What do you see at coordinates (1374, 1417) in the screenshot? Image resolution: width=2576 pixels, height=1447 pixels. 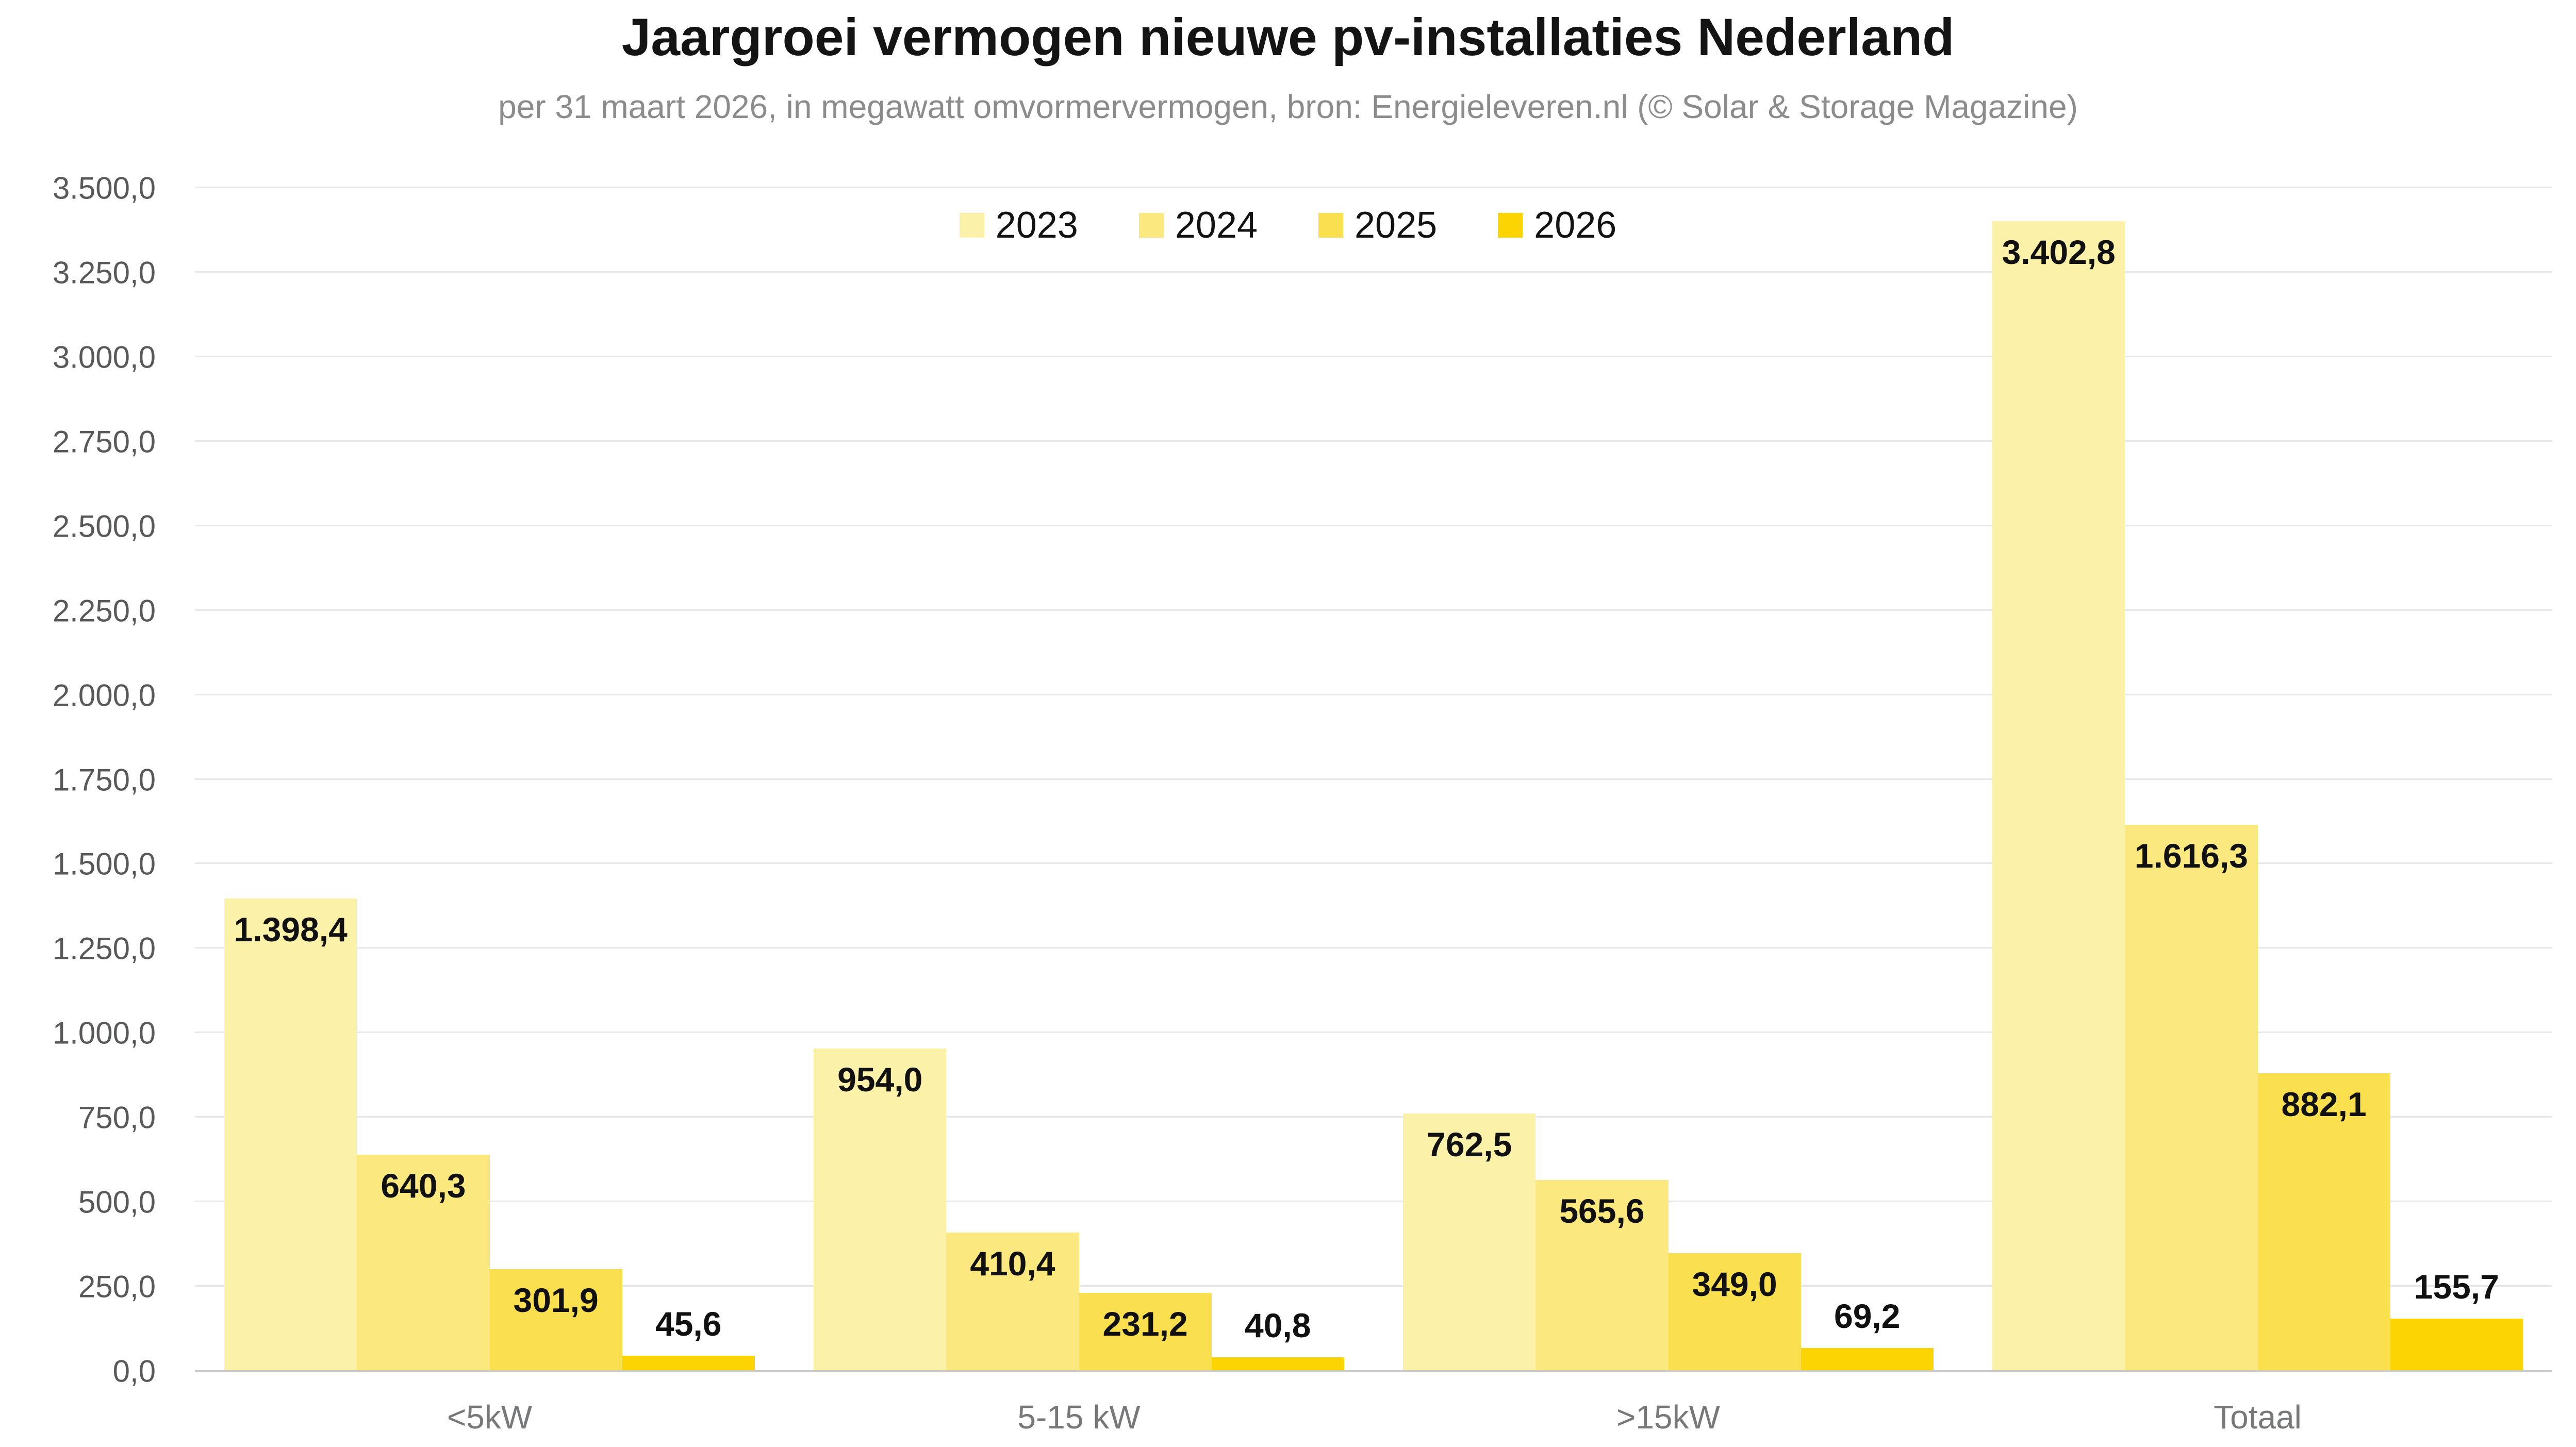 I see `x-axis-labels: <5kW 5-15 kW >15kW Totaal` at bounding box center [1374, 1417].